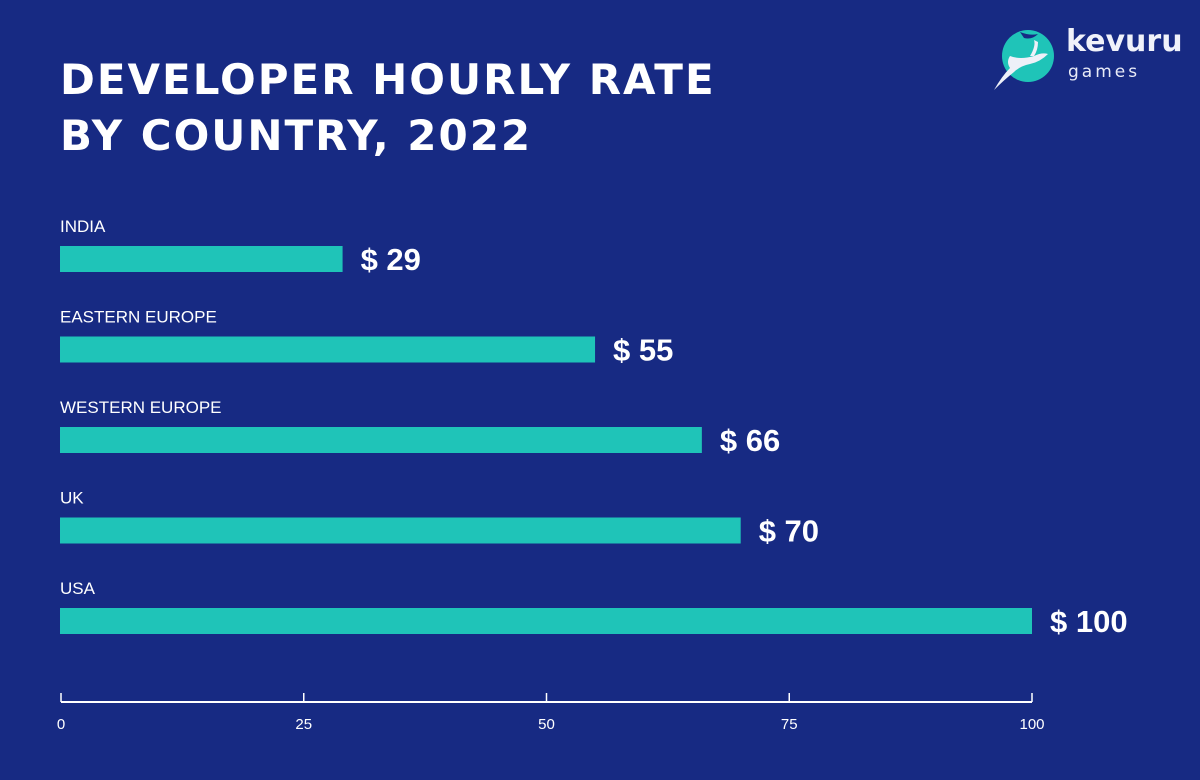  What do you see at coordinates (78, 588) in the screenshot?
I see `category-label: USA` at bounding box center [78, 588].